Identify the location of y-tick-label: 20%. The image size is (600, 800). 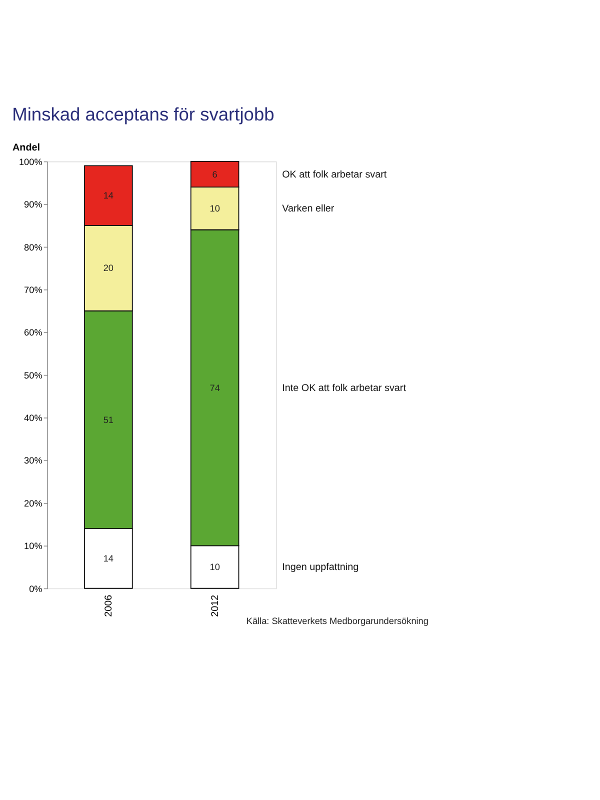
(33, 503).